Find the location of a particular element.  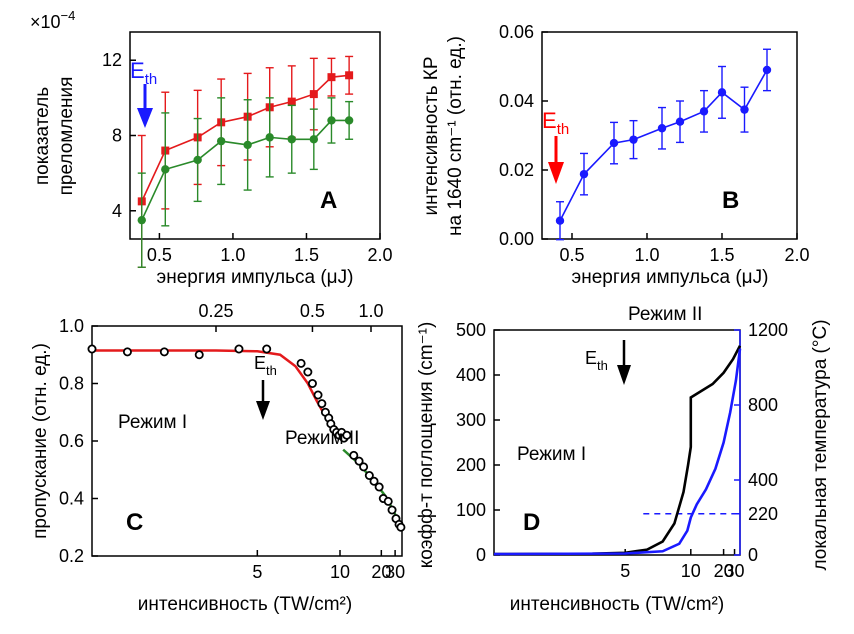

panel-a-series is located at coordinates (245, 161).